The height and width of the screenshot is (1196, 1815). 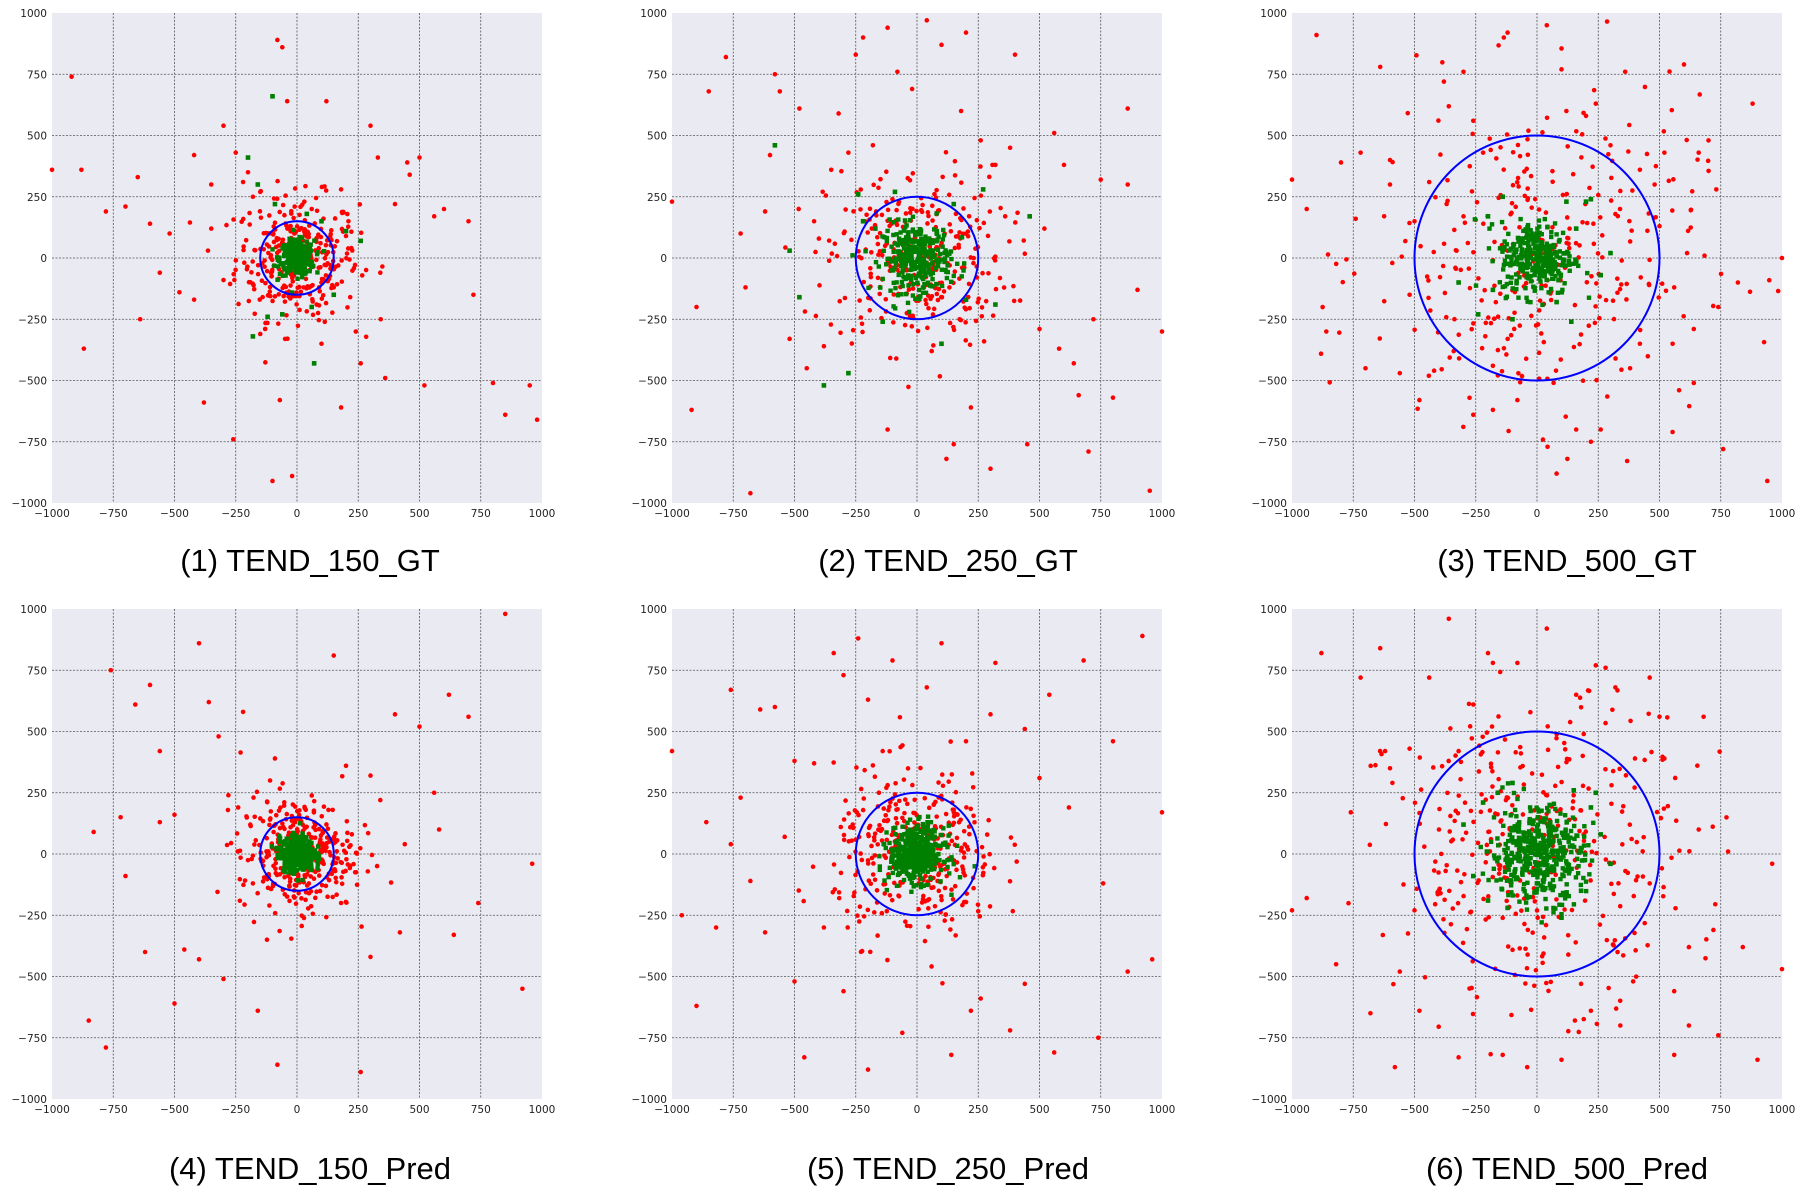 What do you see at coordinates (733, 514) in the screenshot?
I see `x-tick-label: −750` at bounding box center [733, 514].